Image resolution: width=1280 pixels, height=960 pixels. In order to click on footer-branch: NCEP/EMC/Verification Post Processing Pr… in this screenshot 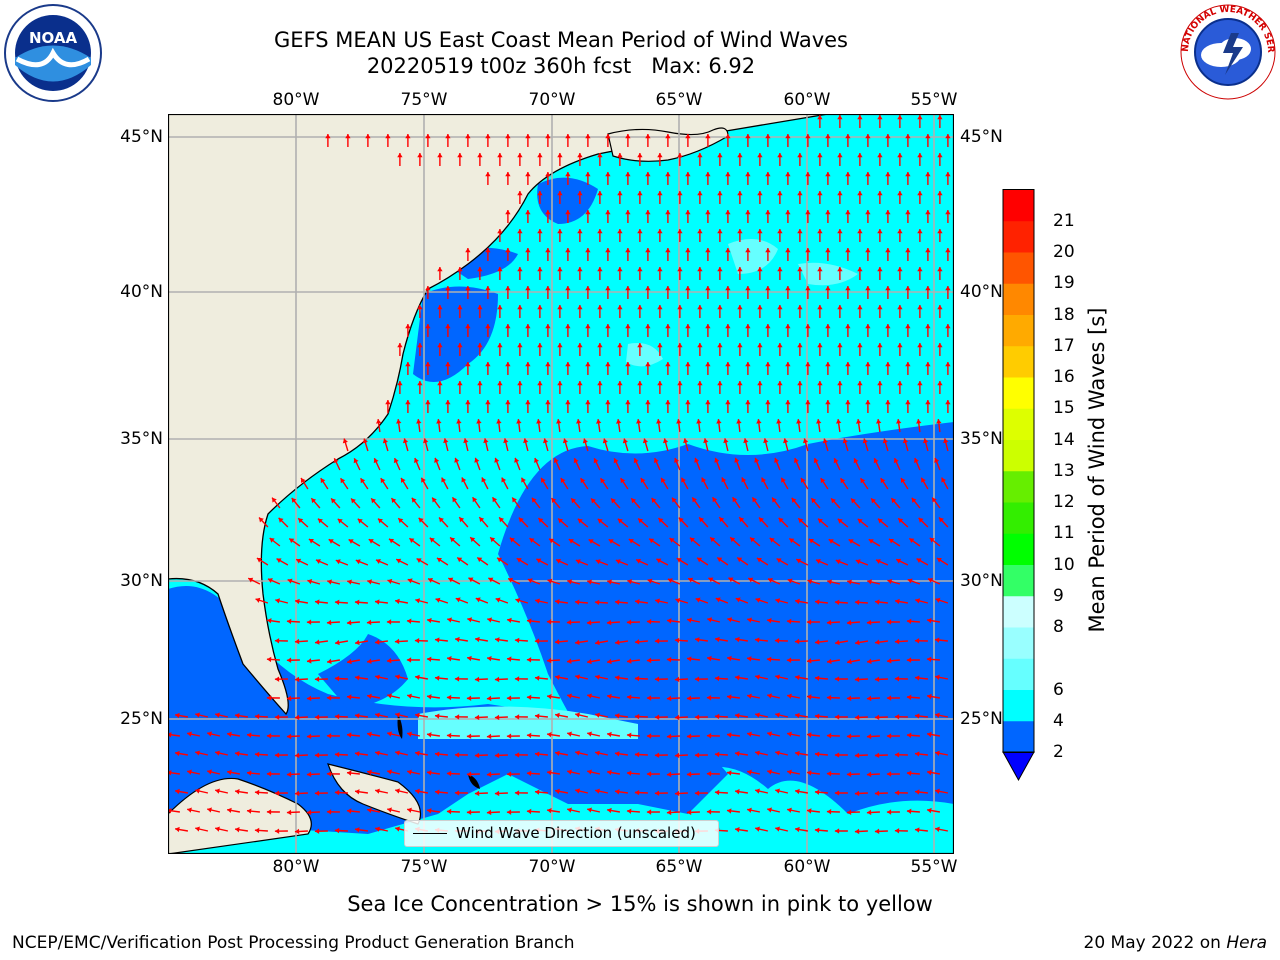, I will do `click(293, 943)`.